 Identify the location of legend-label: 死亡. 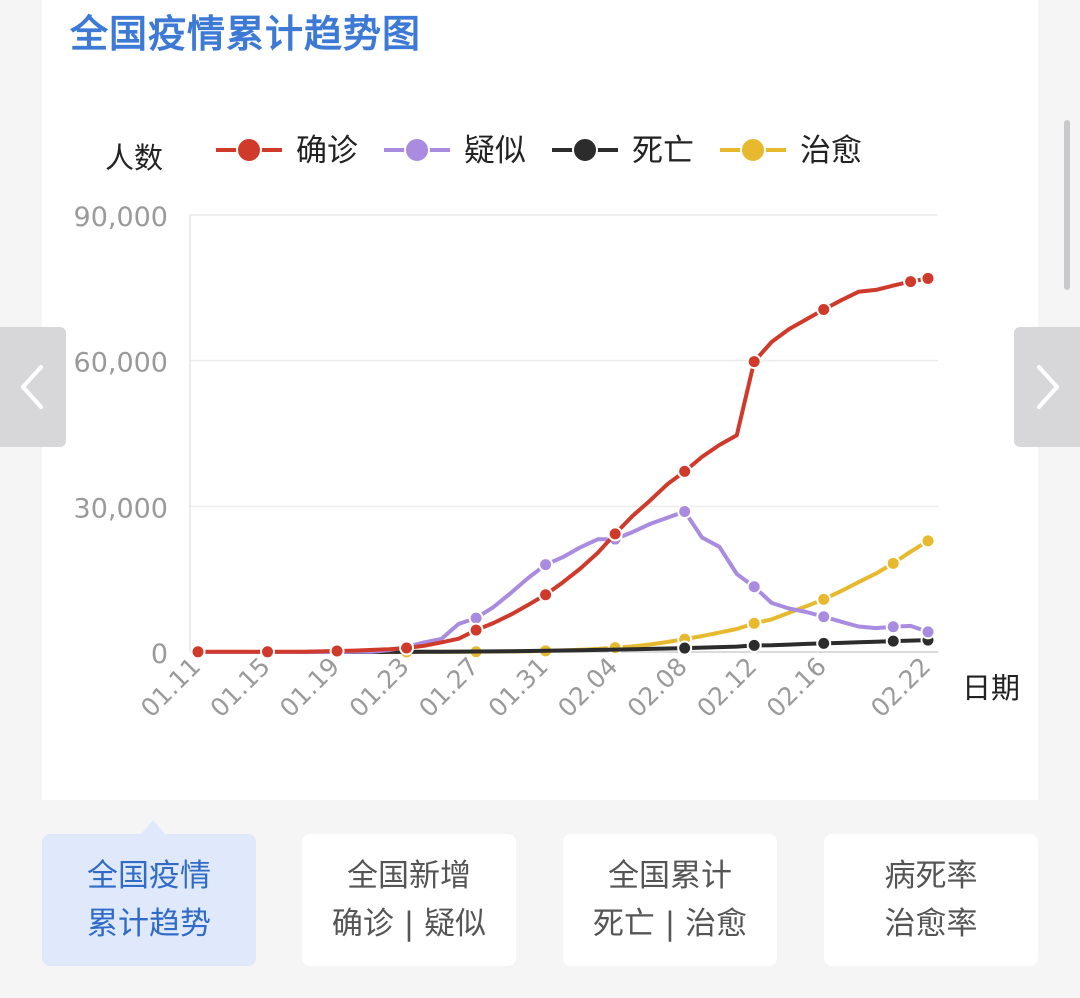
(663, 151).